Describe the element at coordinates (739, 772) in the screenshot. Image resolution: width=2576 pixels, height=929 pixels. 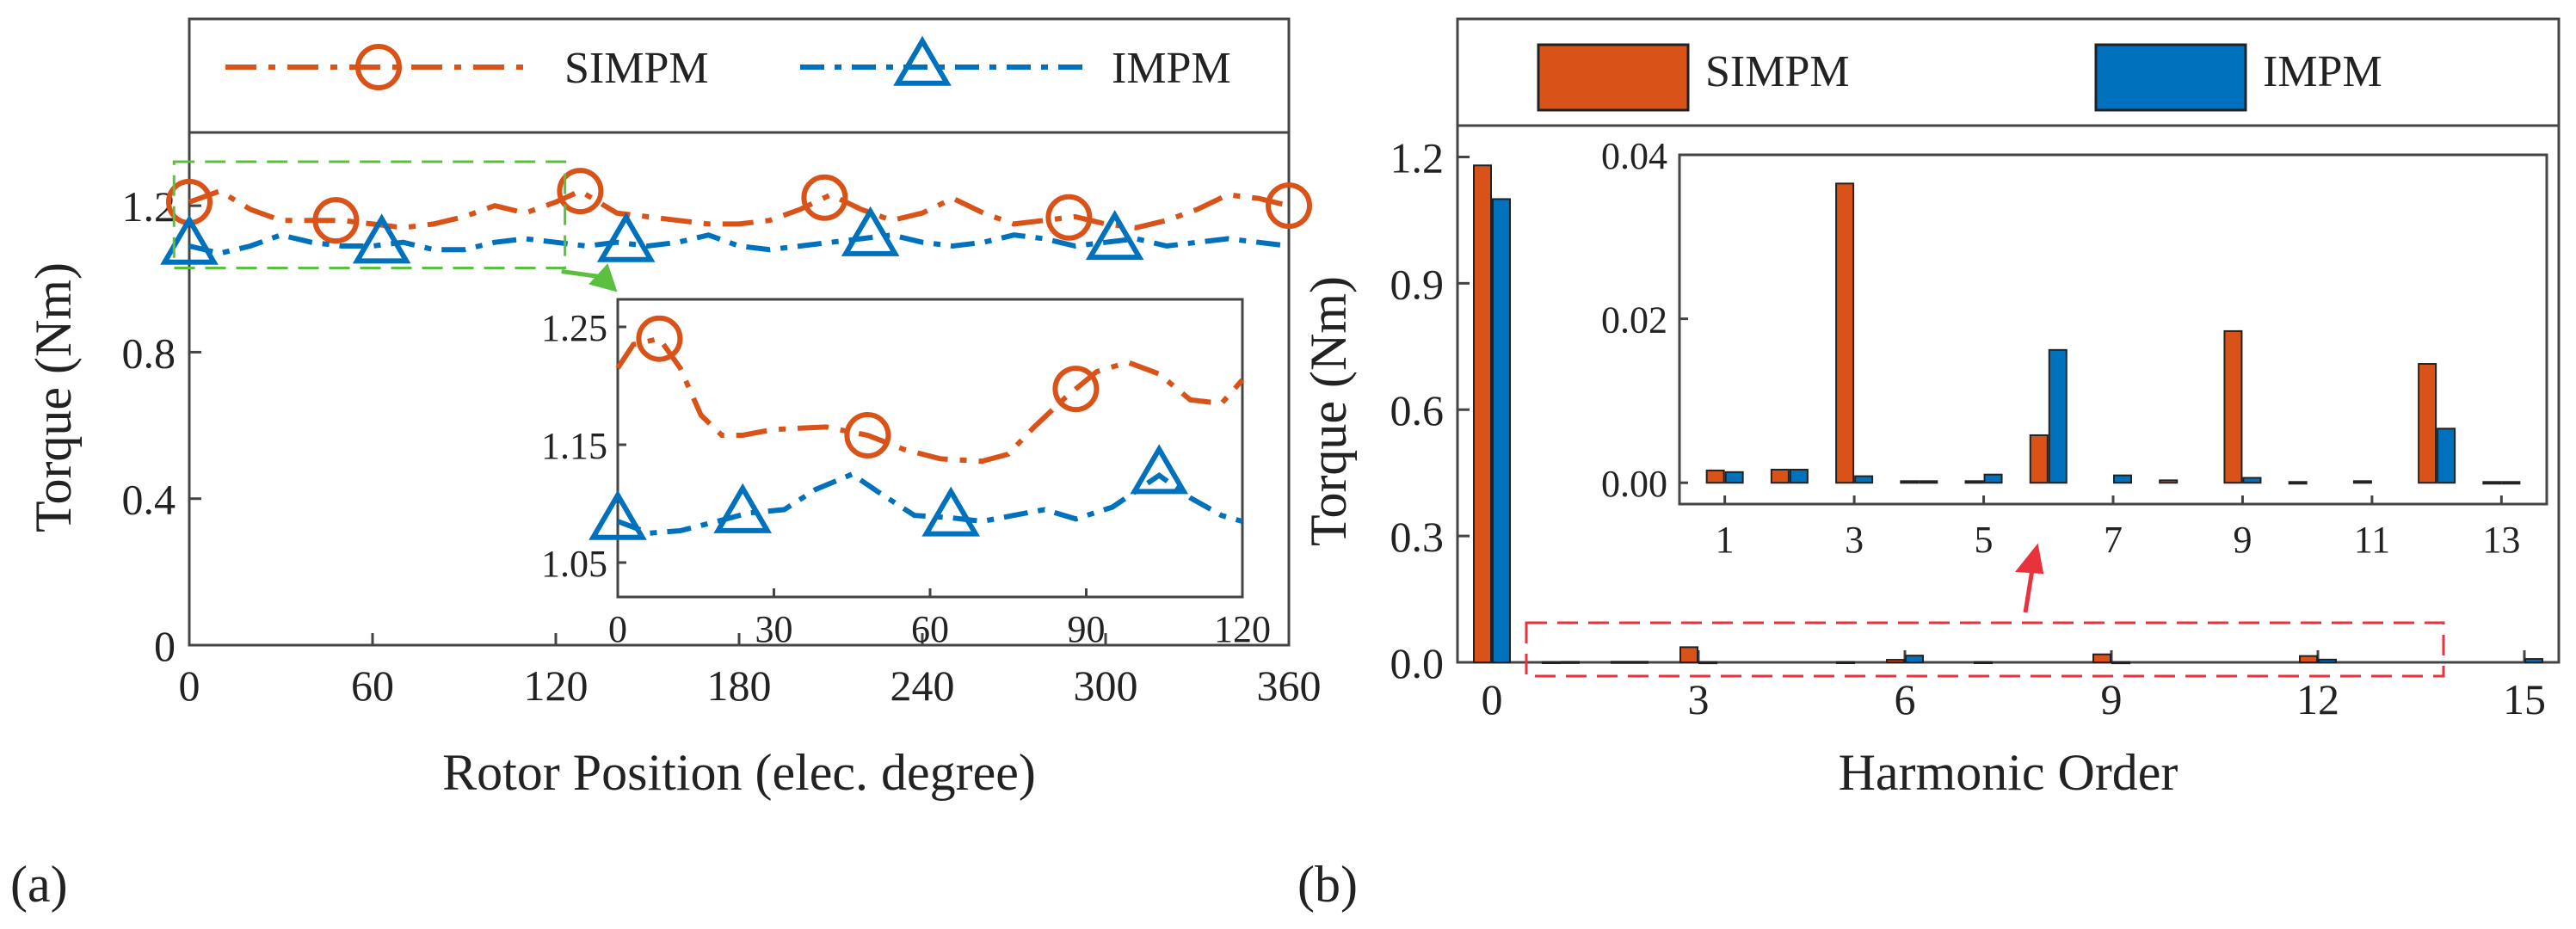
I see `chart-a-xlabel: Rotor Position (elec. degree)` at that location.